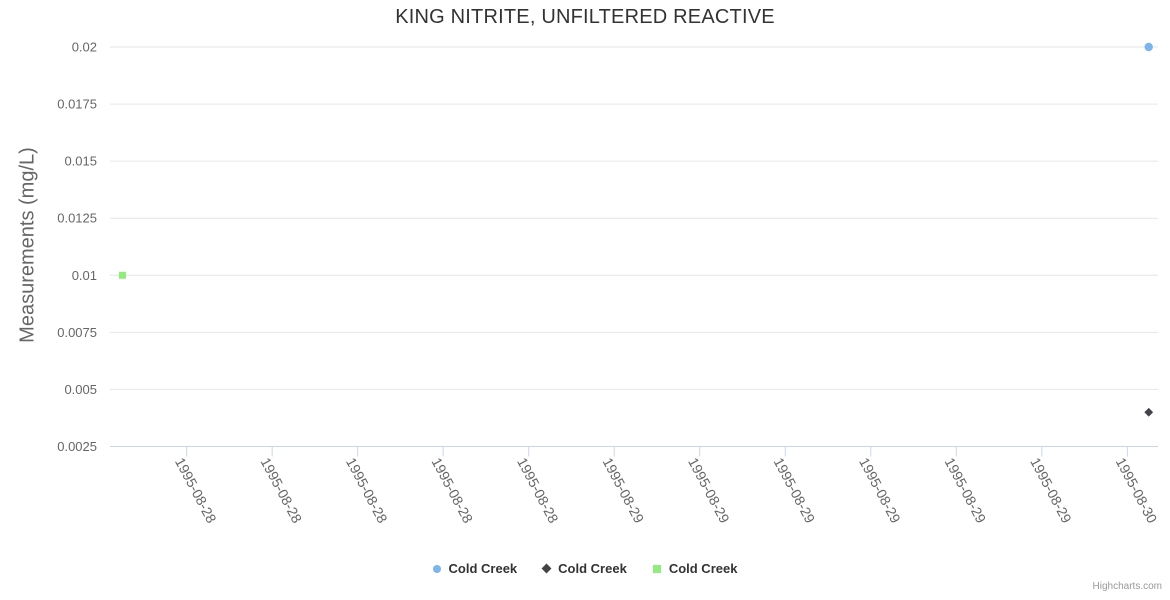  I want to click on legend-marker-circle-icon, so click(436, 568).